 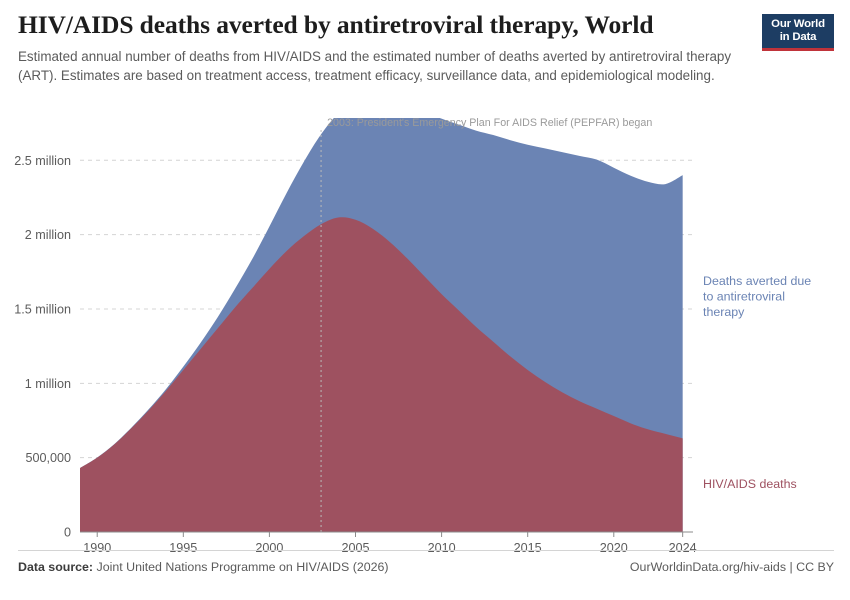 What do you see at coordinates (48, 384) in the screenshot?
I see `y-axis-tick-label: 1 million` at bounding box center [48, 384].